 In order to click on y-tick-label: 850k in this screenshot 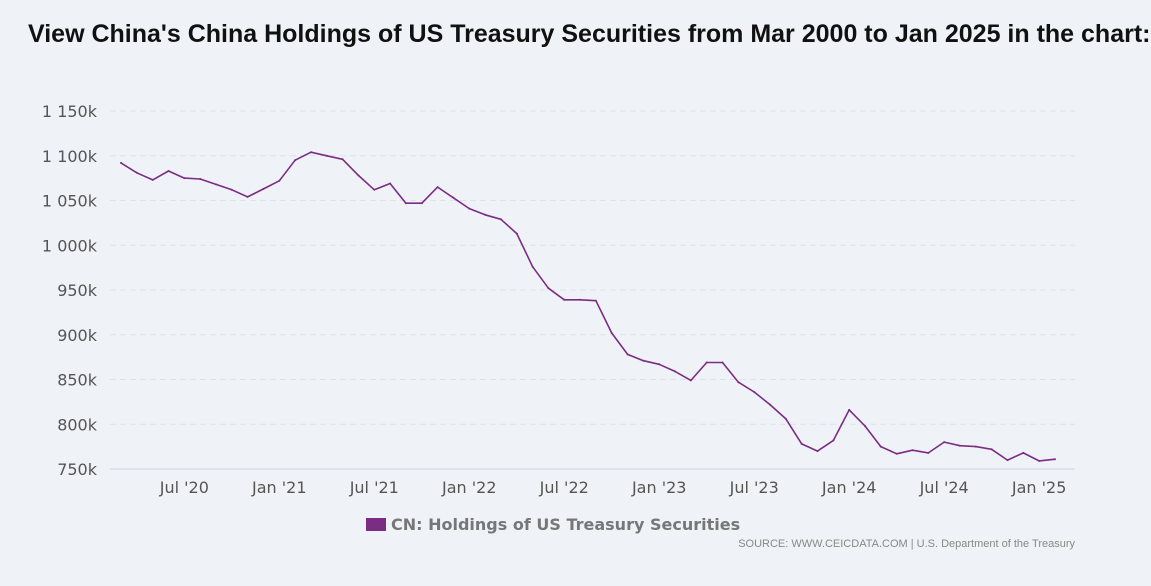, I will do `click(77, 380)`.